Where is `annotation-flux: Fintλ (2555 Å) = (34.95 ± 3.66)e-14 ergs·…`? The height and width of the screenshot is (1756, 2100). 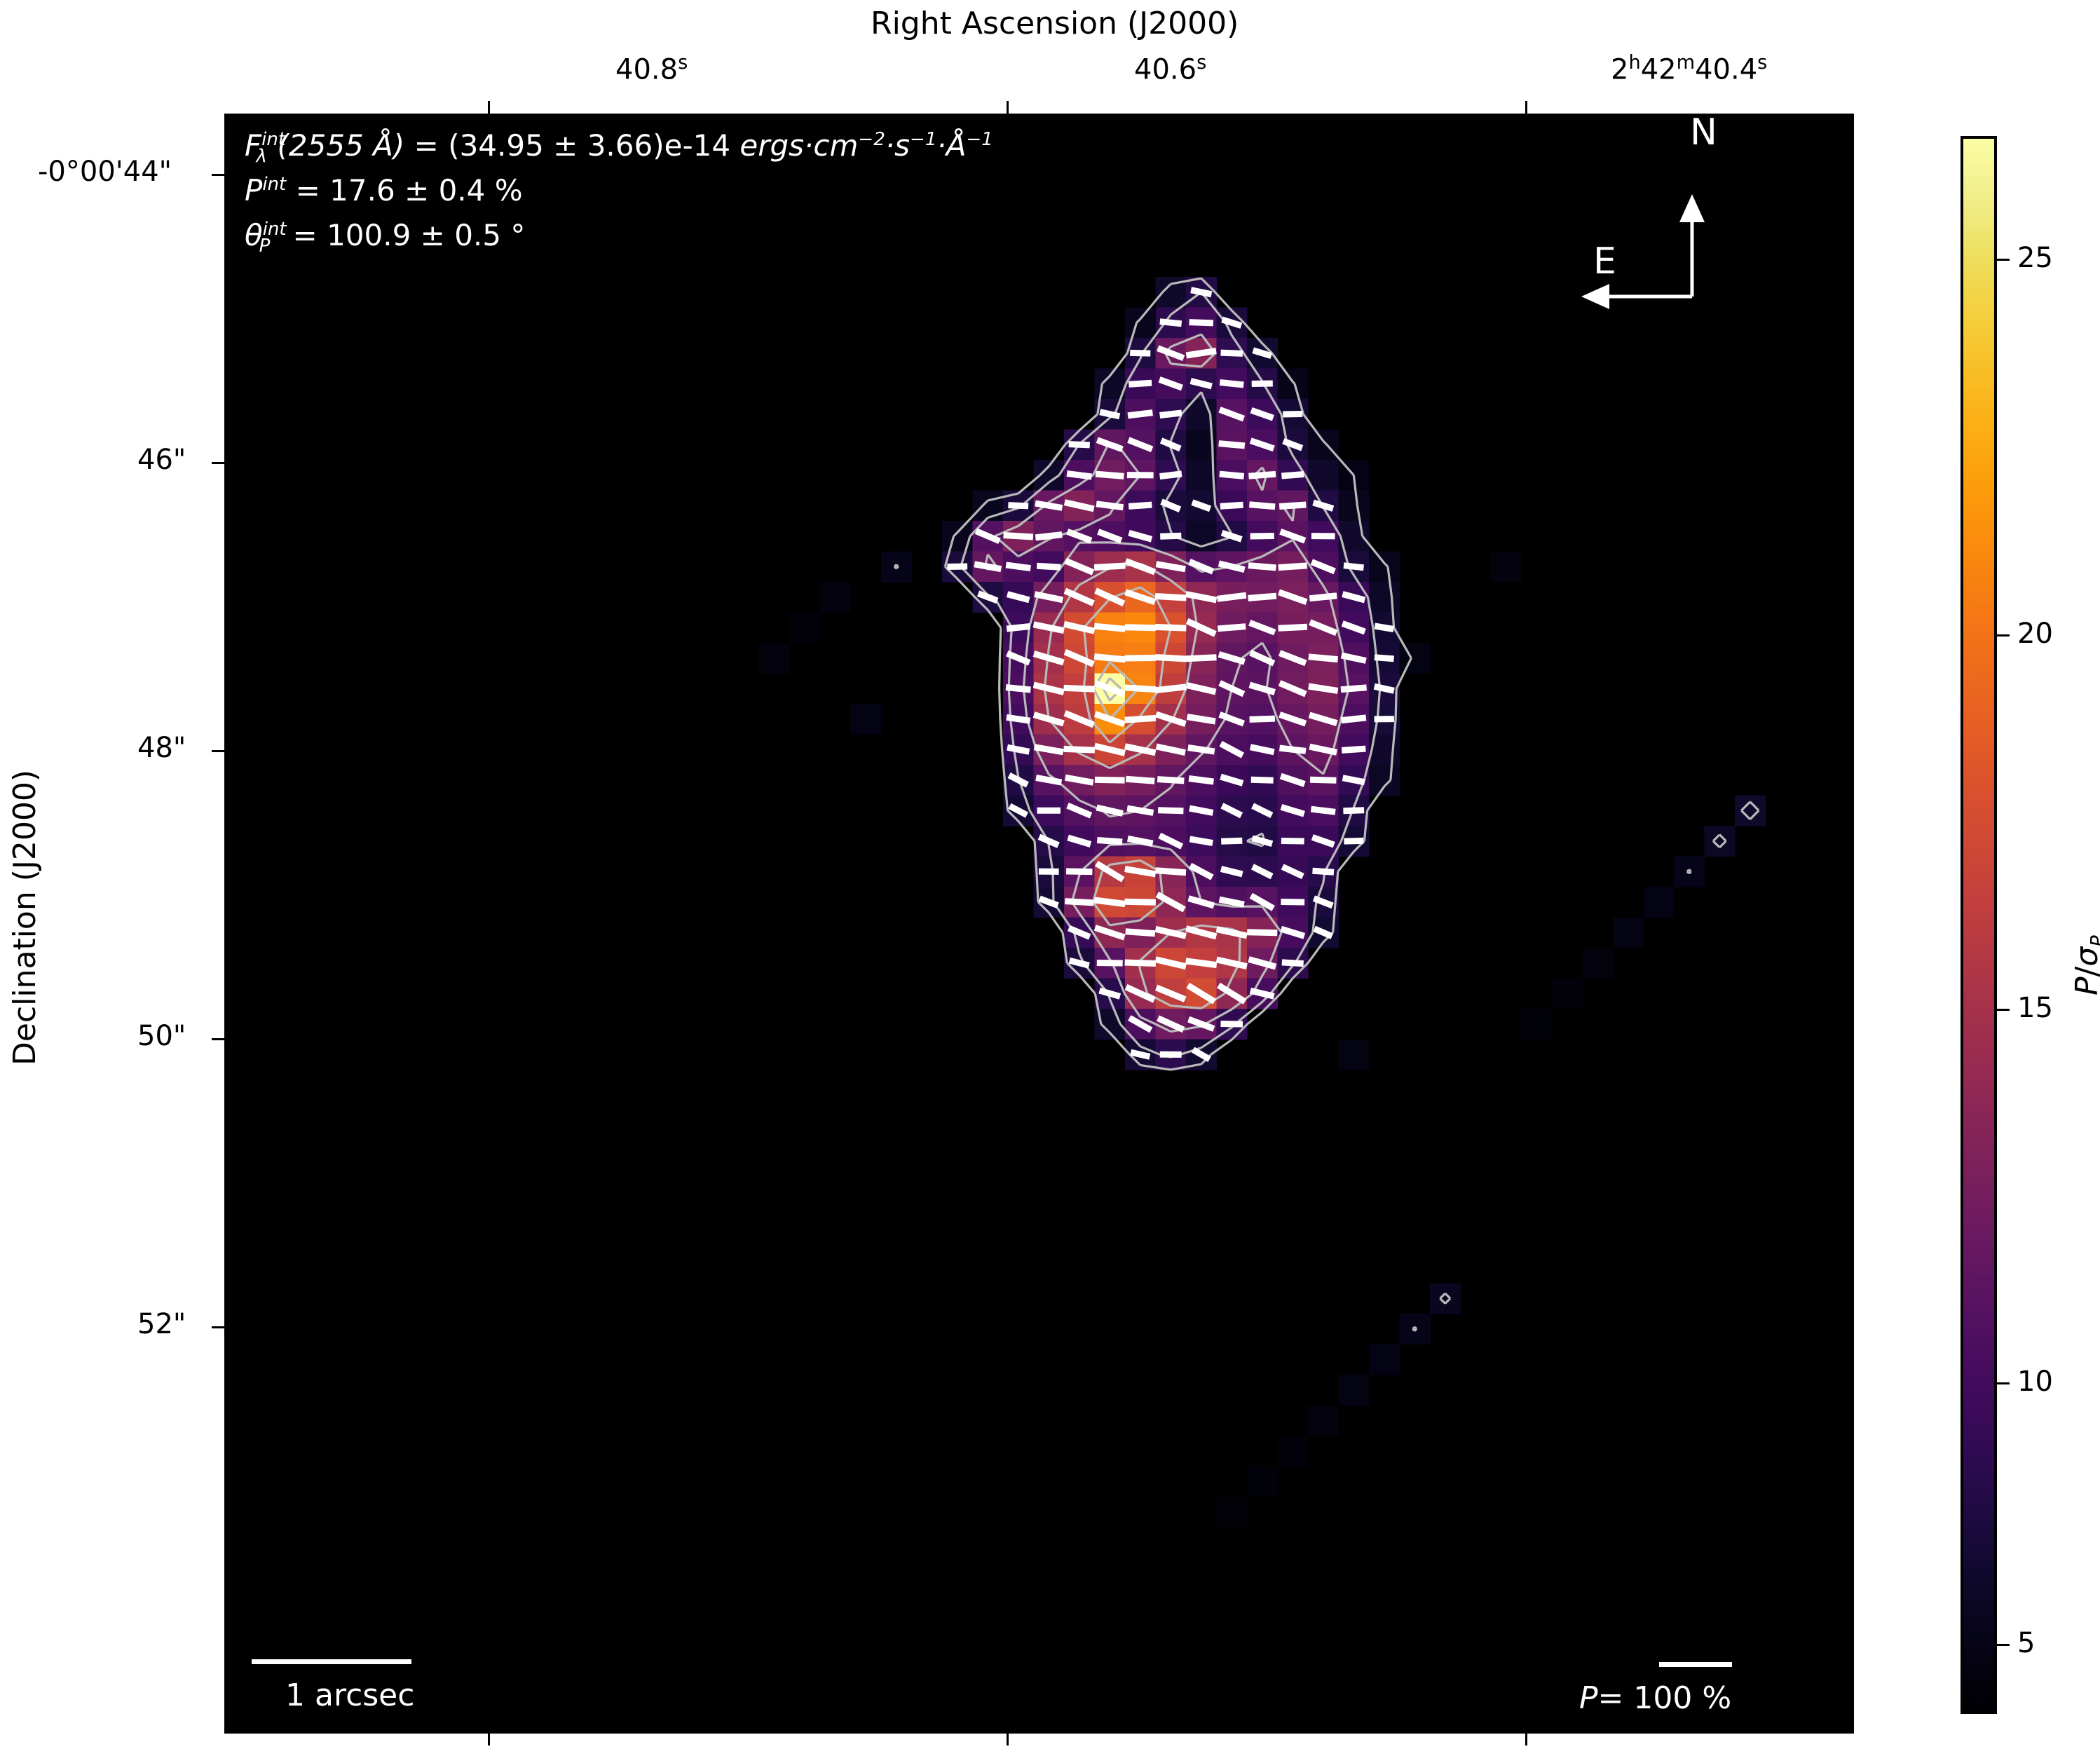
annotation-flux: Fintλ (2555 Å) = (34.95 ± 3.66)e-14 ergs·… is located at coordinates (619, 148).